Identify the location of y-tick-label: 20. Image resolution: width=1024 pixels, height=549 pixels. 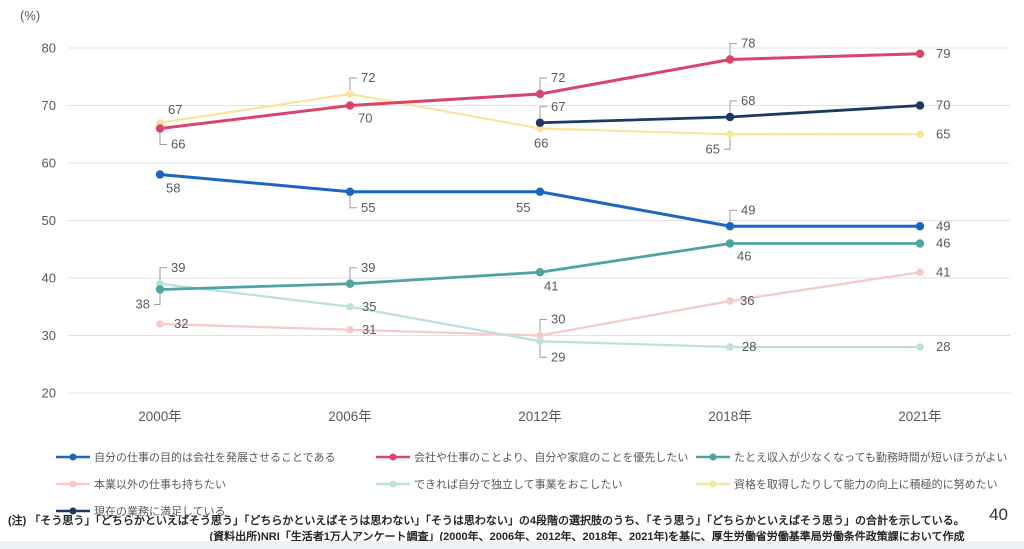
(49, 393).